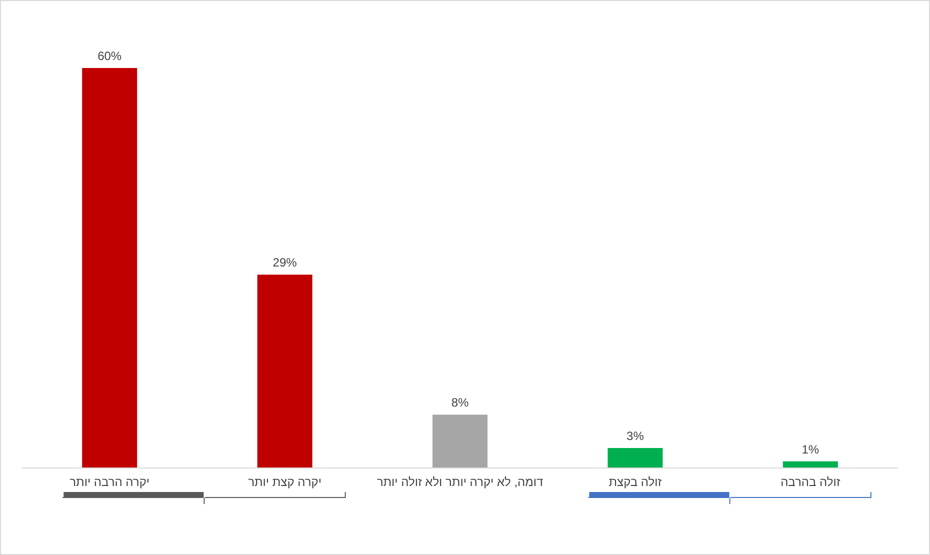 The width and height of the screenshot is (930, 555). I want to click on x-tick-label: יקרה קצת יותר, so click(285, 482).